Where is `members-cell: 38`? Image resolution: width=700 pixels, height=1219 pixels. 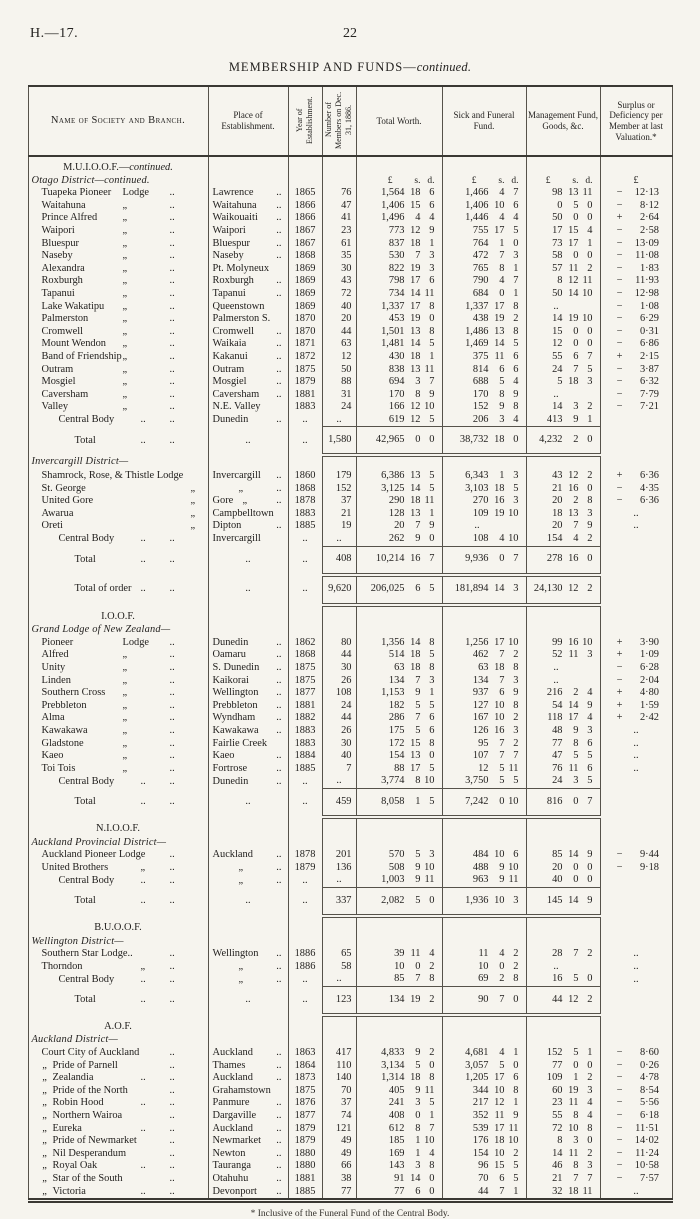
members-cell: 38 is located at coordinates (339, 1179).